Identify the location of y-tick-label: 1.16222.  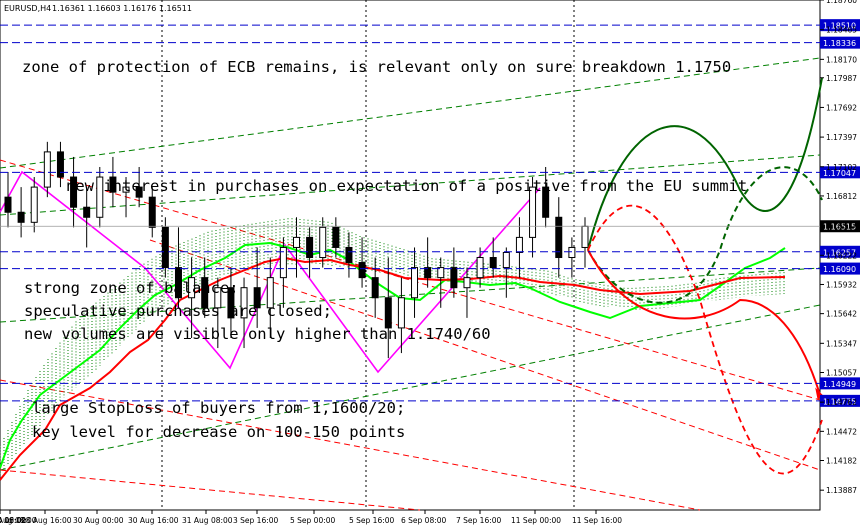
(841, 255).